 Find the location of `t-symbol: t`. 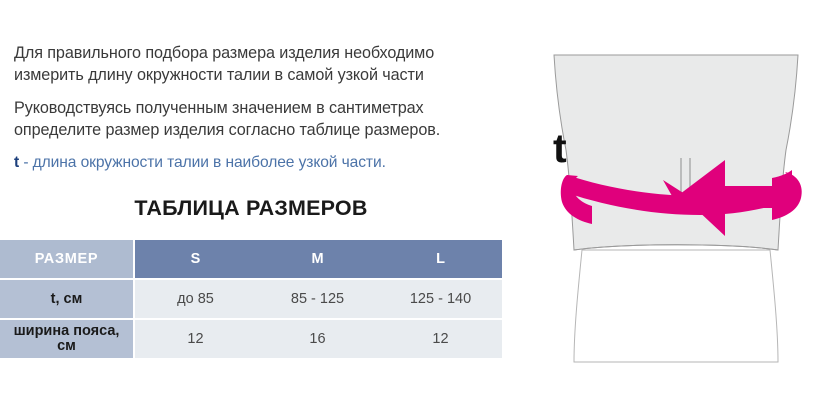

t-symbol: t is located at coordinates (17, 162).